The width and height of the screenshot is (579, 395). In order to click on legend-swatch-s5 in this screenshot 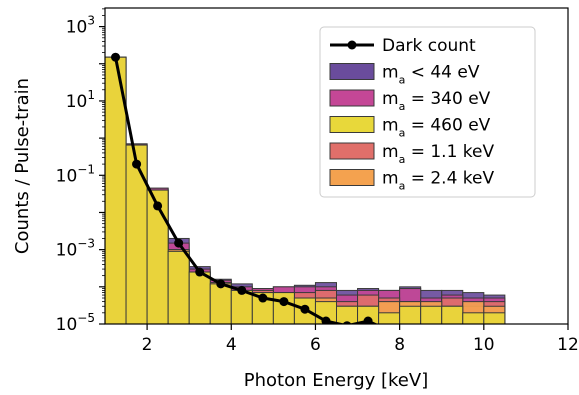, I will do `click(352, 177)`.